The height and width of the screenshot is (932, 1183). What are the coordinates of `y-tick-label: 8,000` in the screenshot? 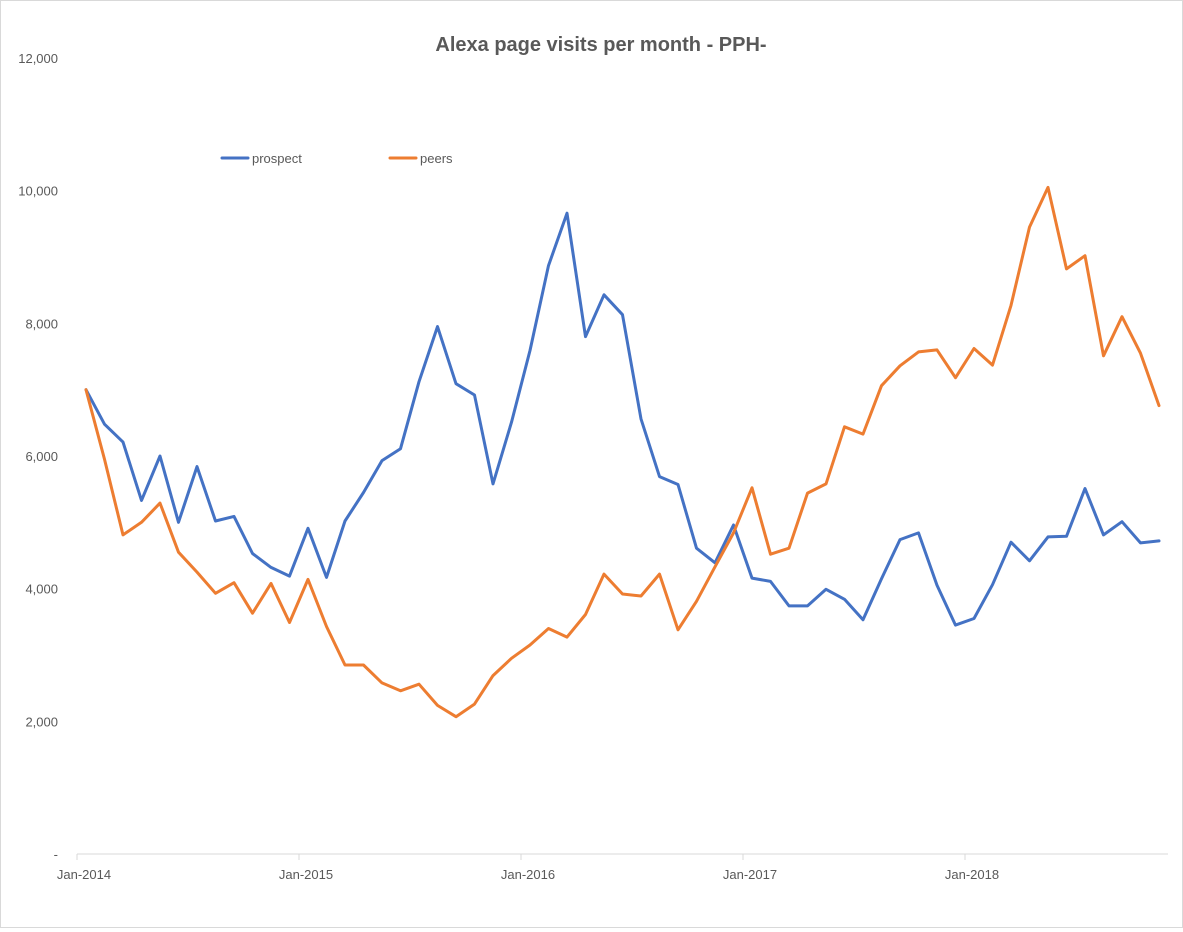 It's located at (41, 323).